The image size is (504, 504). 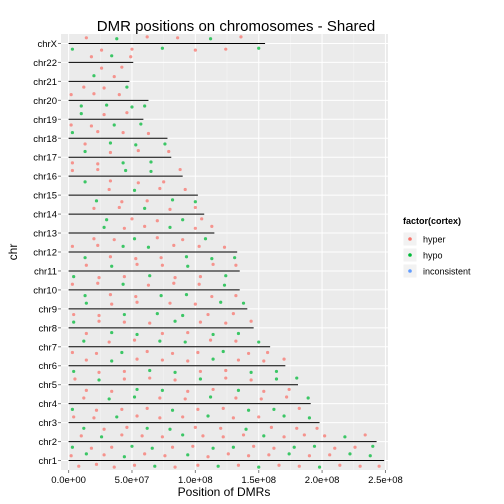 I want to click on y-tick-label: chr17, so click(x=45, y=158).